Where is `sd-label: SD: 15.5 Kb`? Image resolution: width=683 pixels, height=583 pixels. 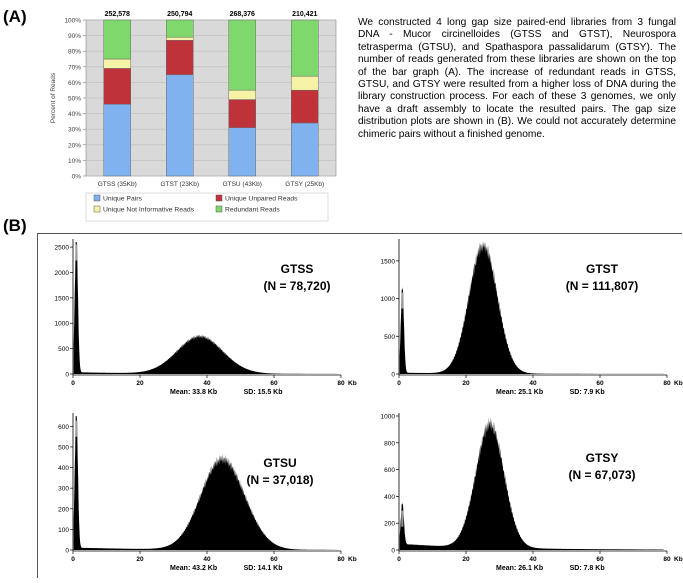
sd-label: SD: 15.5 Kb is located at coordinates (263, 392).